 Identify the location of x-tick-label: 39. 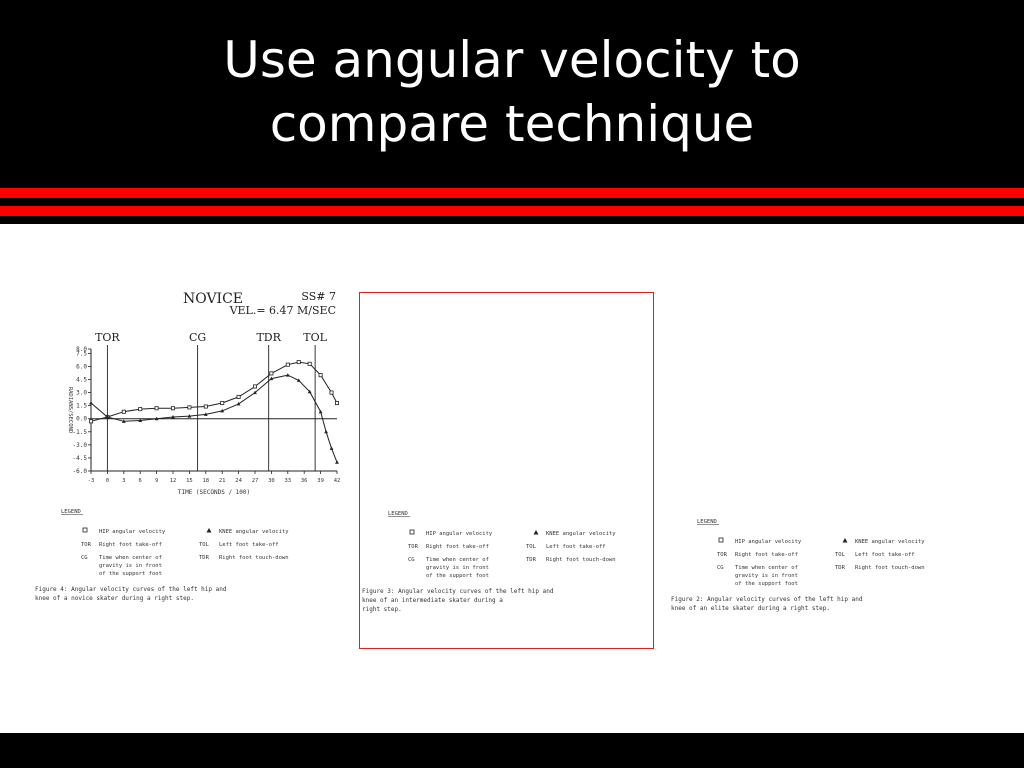
(320, 481).